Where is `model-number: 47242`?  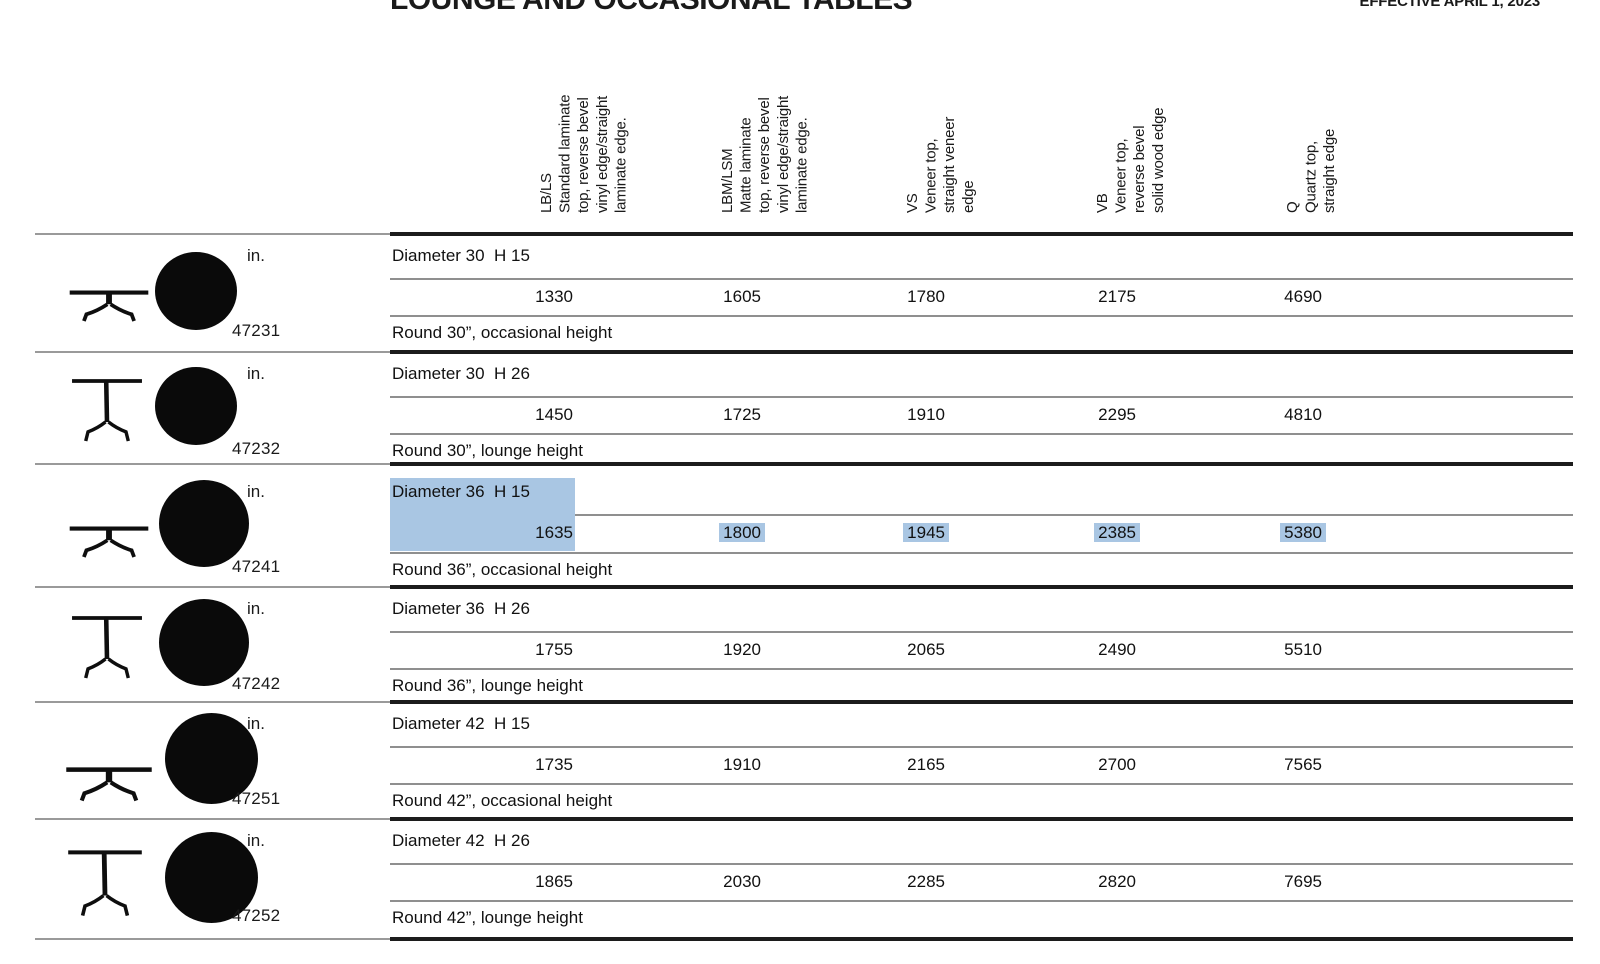 model-number: 47242 is located at coordinates (256, 683).